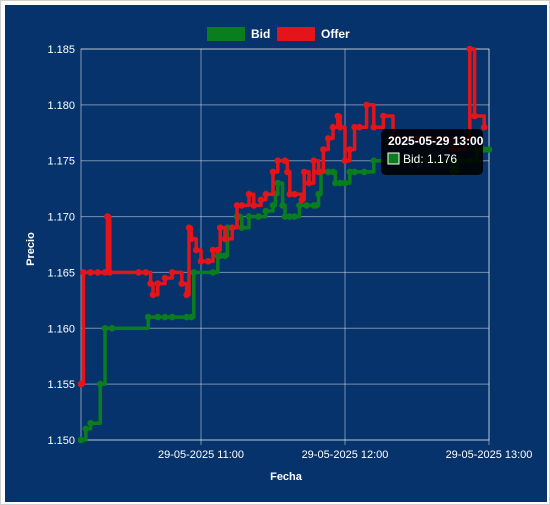 The width and height of the screenshot is (550, 505). Describe the element at coordinates (238, 34) in the screenshot. I see `legend-item-bid: Bid` at that location.